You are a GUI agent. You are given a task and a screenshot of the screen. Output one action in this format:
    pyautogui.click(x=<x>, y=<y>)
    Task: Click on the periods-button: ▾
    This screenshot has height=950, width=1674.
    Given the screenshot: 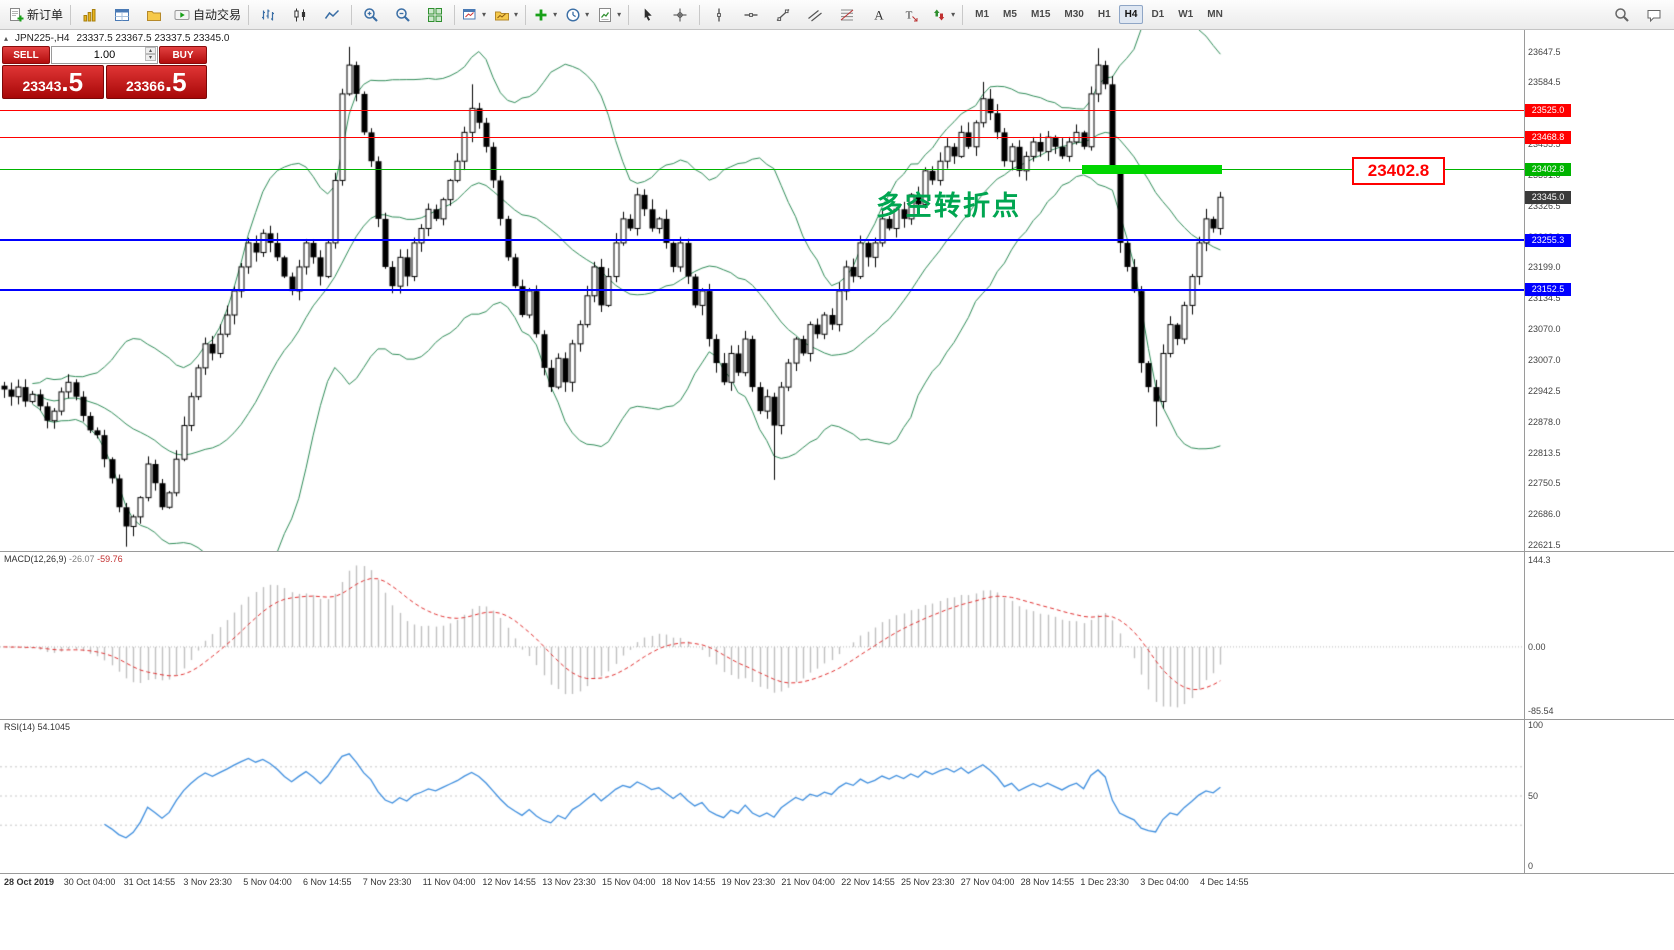 What is the action you would take?
    pyautogui.click(x=577, y=15)
    